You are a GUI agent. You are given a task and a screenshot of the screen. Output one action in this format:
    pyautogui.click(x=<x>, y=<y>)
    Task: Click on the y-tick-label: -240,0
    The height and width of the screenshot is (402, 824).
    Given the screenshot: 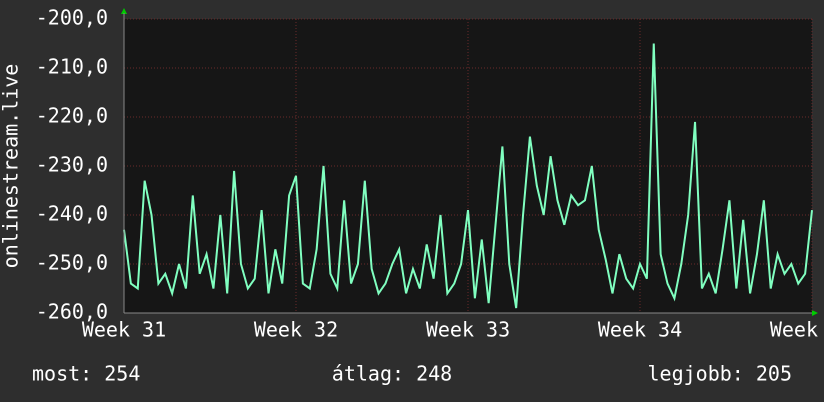 What is the action you would take?
    pyautogui.click(x=72, y=214)
    